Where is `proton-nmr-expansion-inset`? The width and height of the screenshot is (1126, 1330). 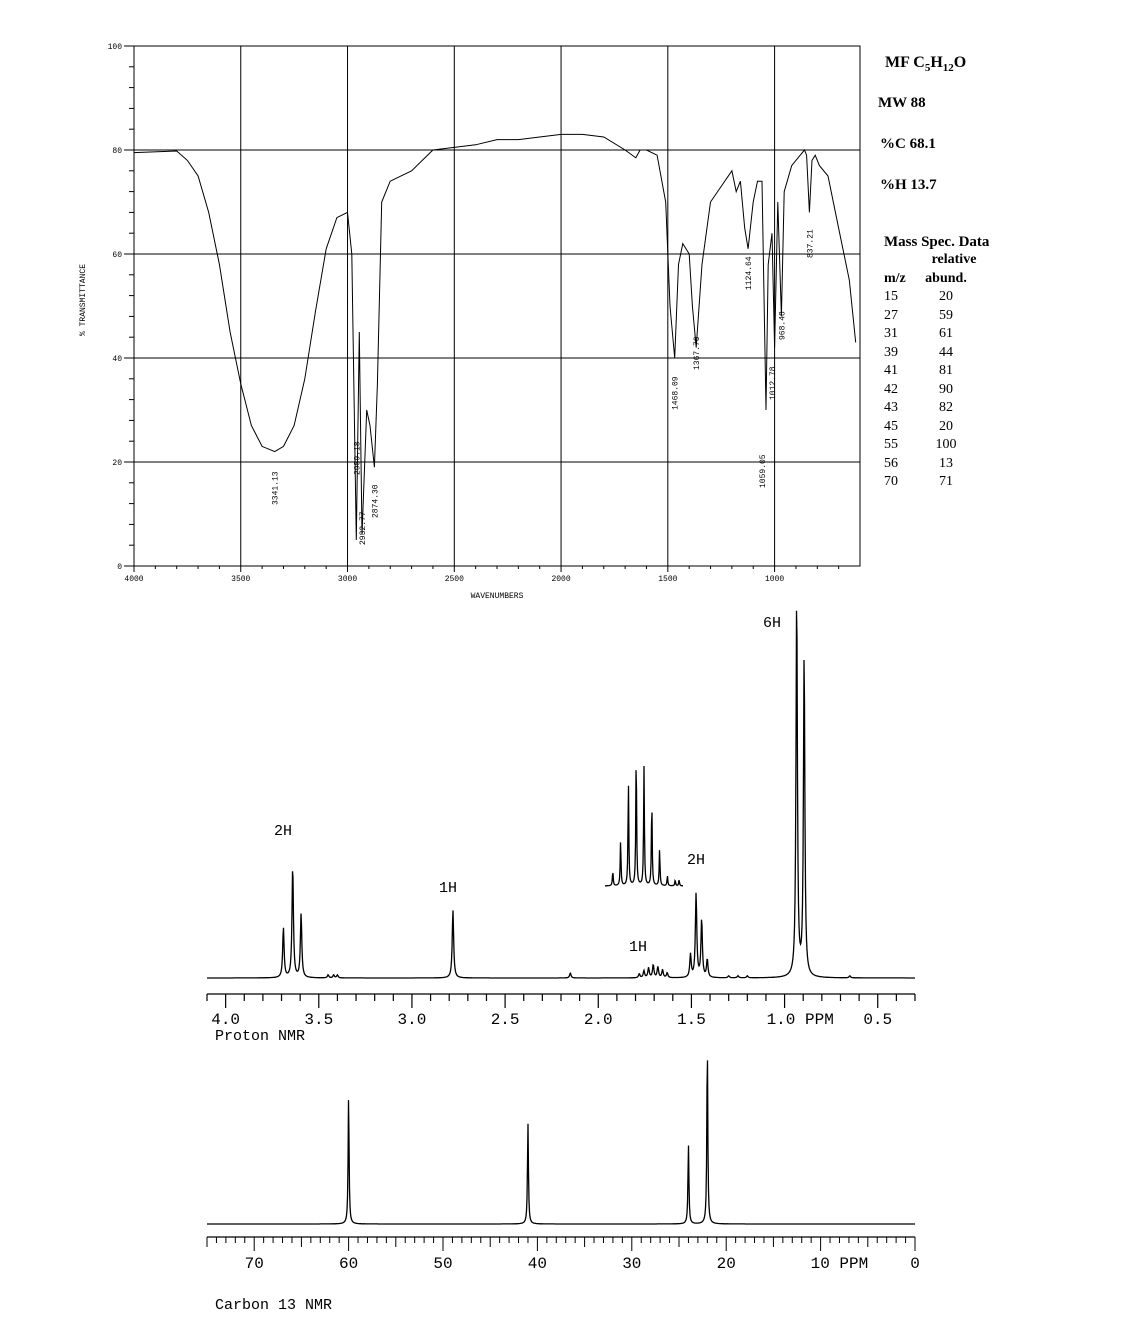 proton-nmr-expansion-inset is located at coordinates (644, 826).